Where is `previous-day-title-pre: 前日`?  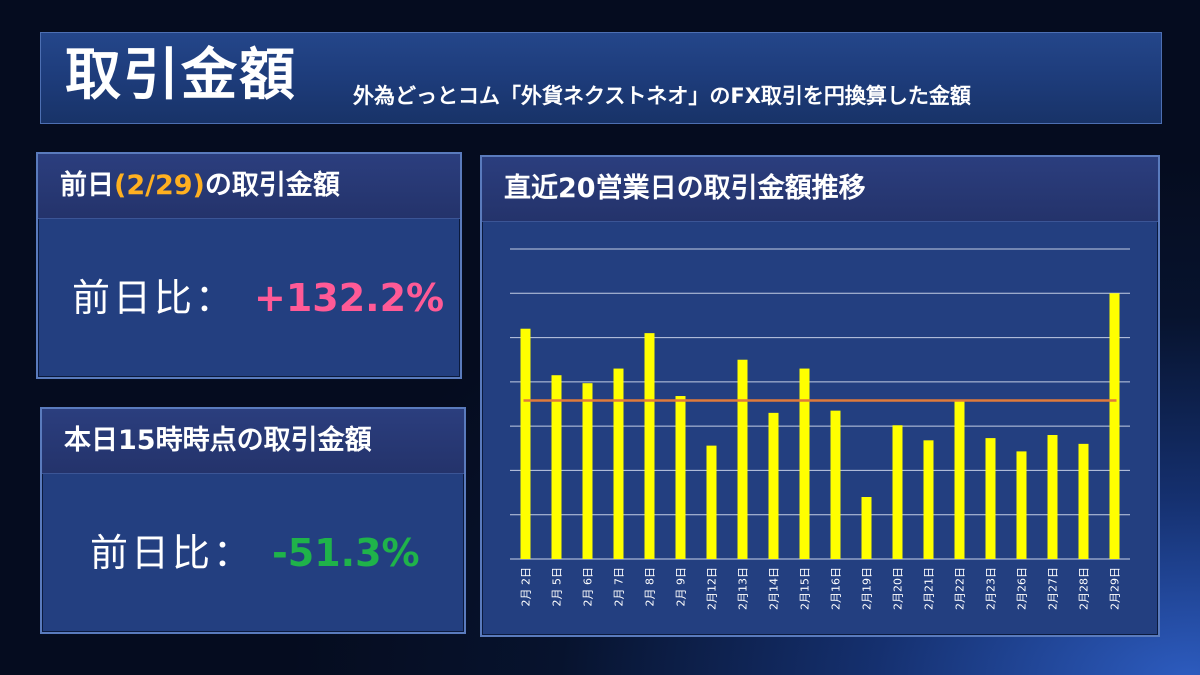 previous-day-title-pre: 前日 is located at coordinates (87, 185).